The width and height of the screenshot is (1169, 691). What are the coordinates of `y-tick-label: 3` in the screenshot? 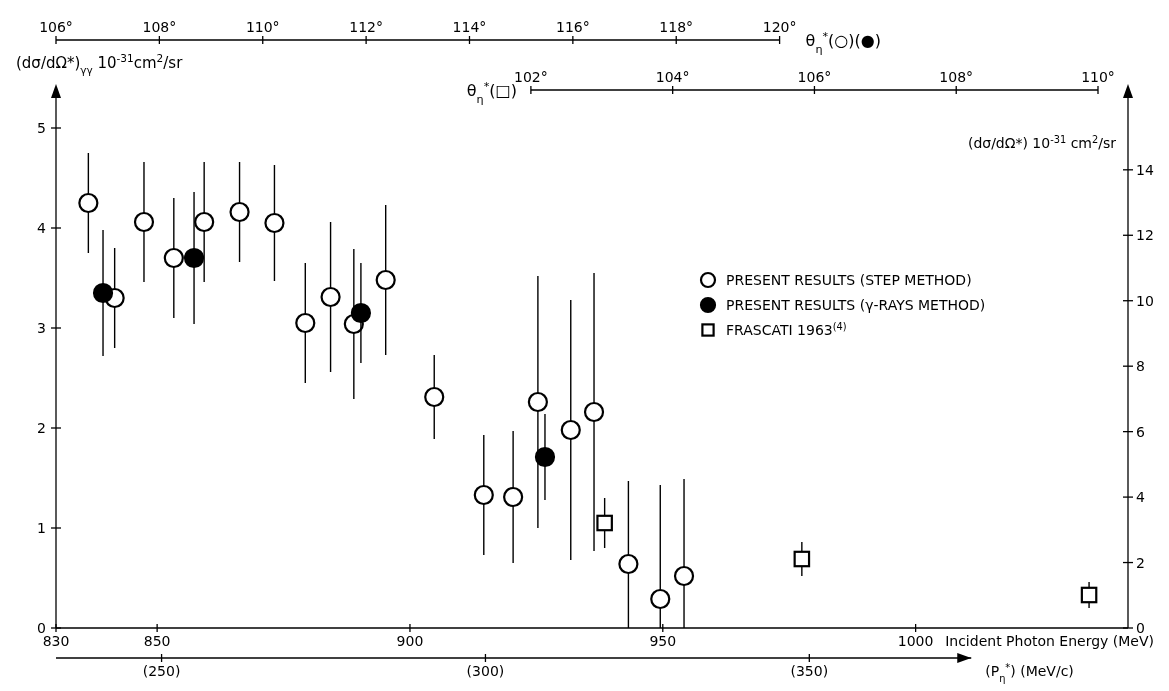 It's located at (41, 328).